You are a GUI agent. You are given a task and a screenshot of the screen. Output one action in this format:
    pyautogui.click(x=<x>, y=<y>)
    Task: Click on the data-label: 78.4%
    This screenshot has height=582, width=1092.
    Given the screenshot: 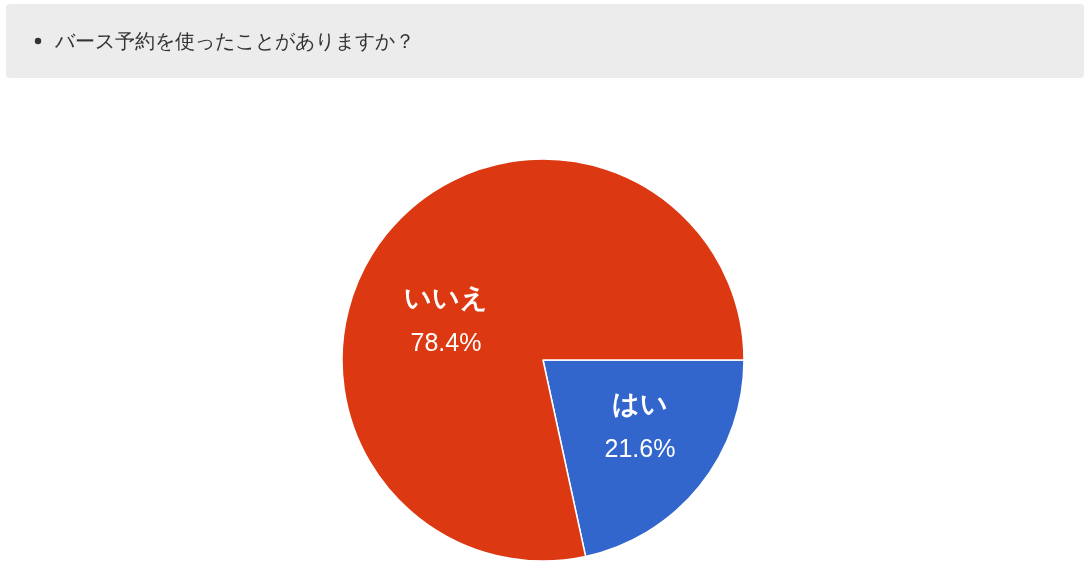 What is the action you would take?
    pyautogui.click(x=446, y=342)
    